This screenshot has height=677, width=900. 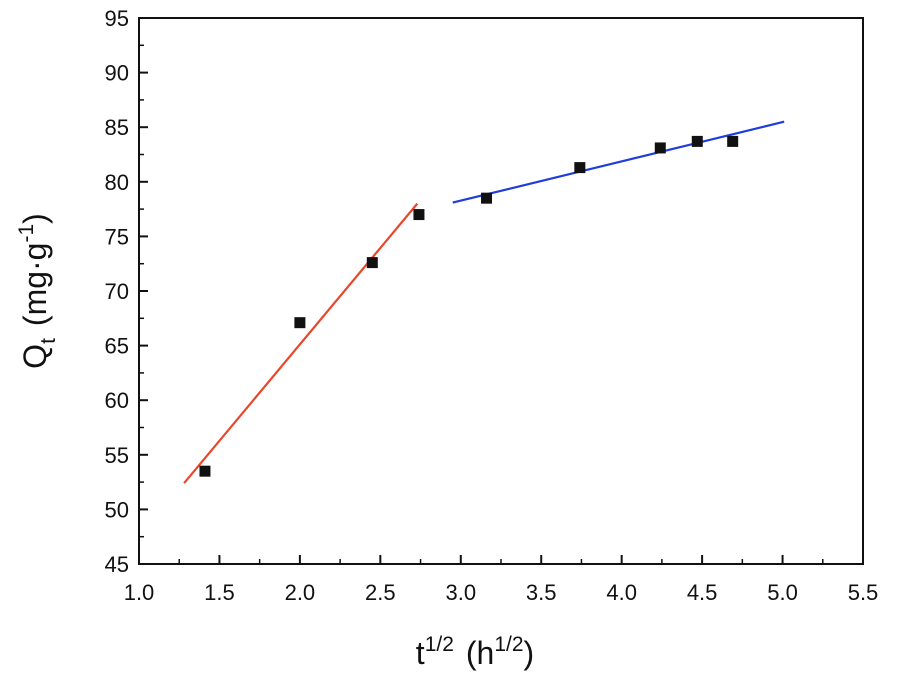 I want to click on x-tick-label: 2.5, so click(x=380, y=592).